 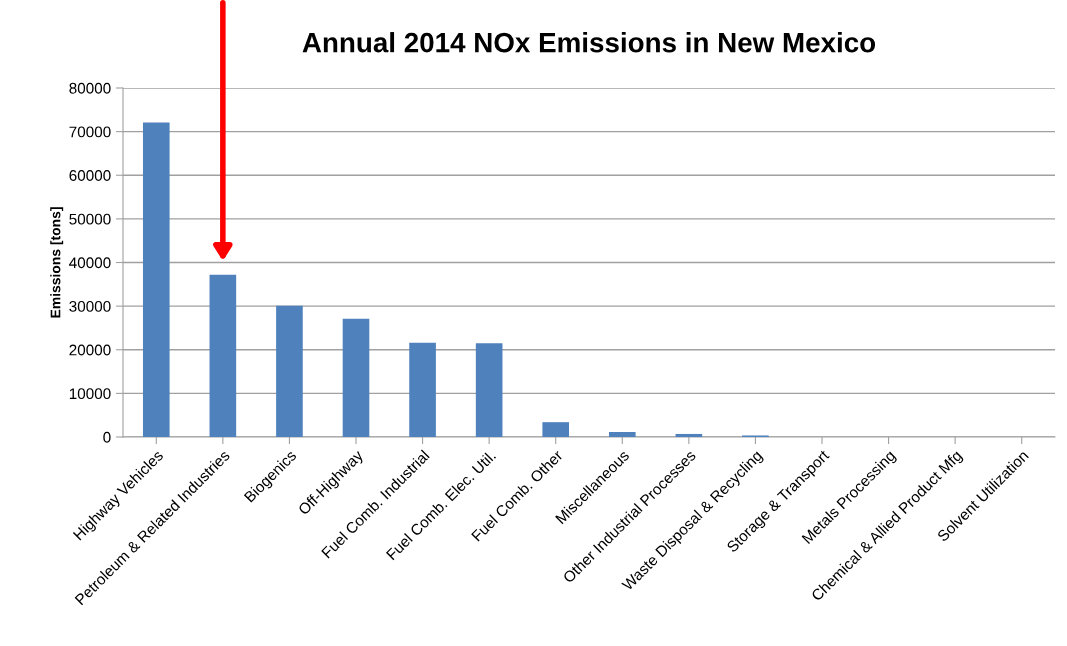 What do you see at coordinates (90, 175) in the screenshot?
I see `y-tick-label: 60000` at bounding box center [90, 175].